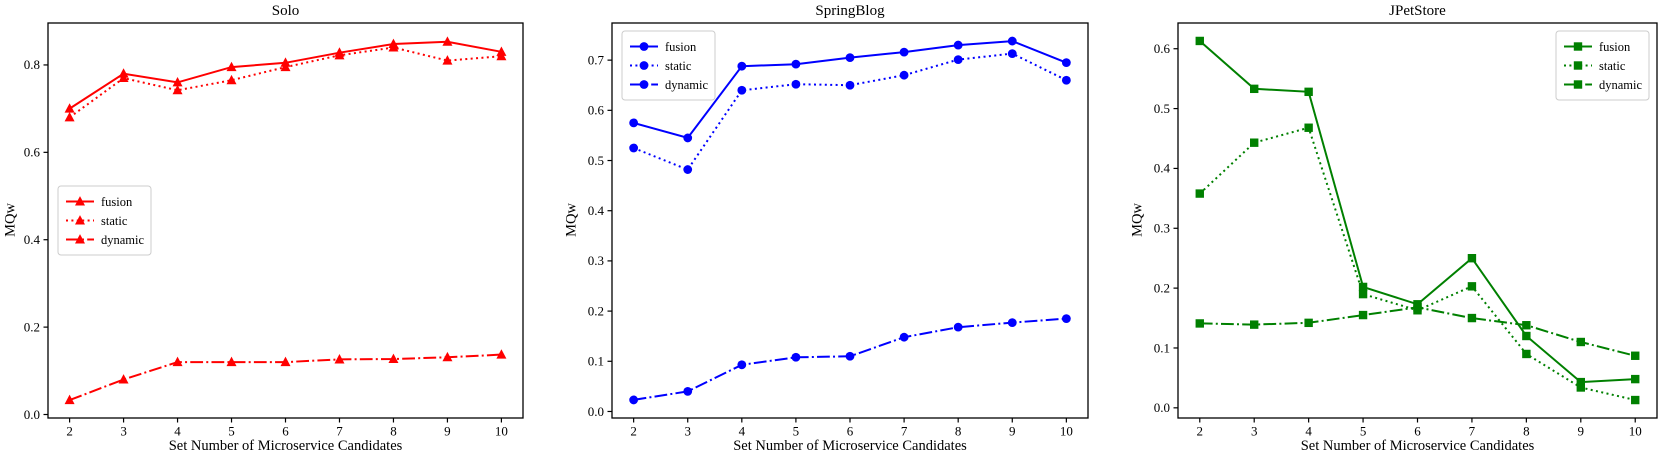 This screenshot has height=462, width=1661. Describe the element at coordinates (1137, 220) in the screenshot. I see `y-axis-label-jpetstore: MQw` at that location.